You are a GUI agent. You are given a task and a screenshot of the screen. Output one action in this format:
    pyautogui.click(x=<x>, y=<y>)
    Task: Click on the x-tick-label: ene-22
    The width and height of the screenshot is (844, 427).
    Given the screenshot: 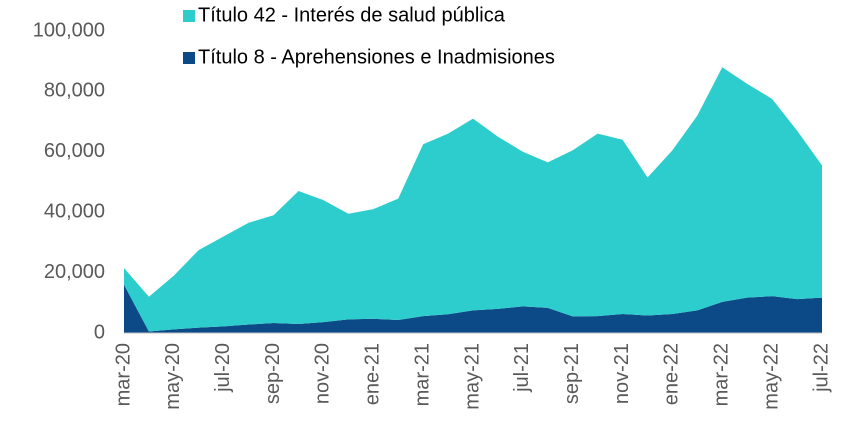 What is the action you would take?
    pyautogui.click(x=672, y=374)
    